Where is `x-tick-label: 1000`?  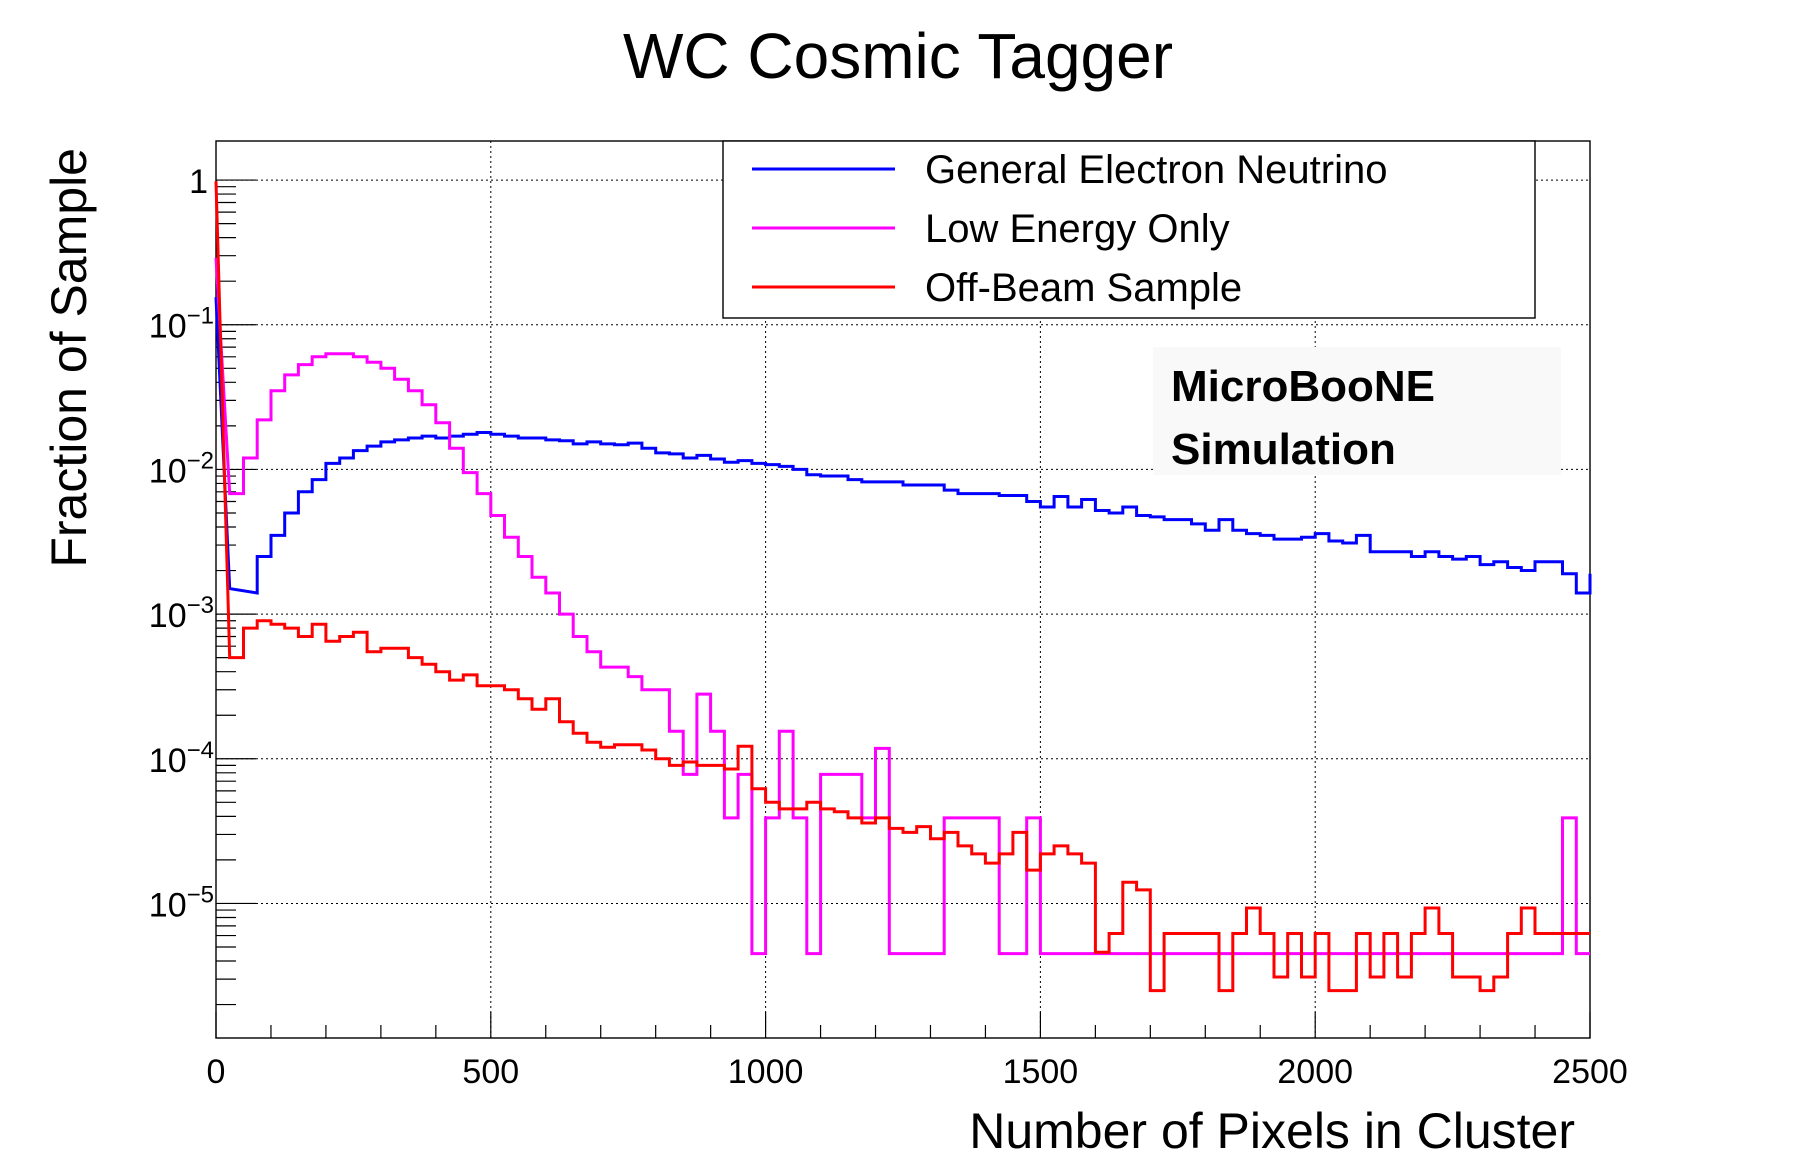
x-tick-label: 1000 is located at coordinates (766, 1072).